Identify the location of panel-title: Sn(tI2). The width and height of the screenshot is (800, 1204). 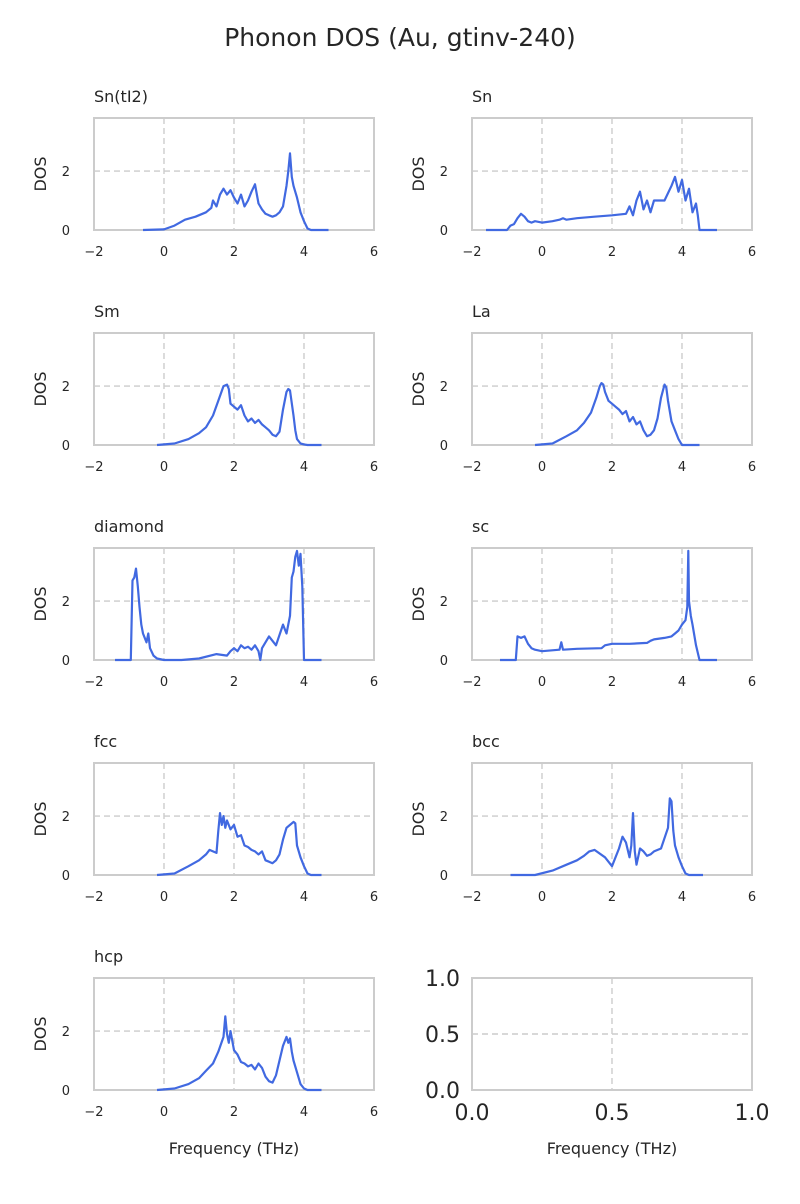
(121, 96).